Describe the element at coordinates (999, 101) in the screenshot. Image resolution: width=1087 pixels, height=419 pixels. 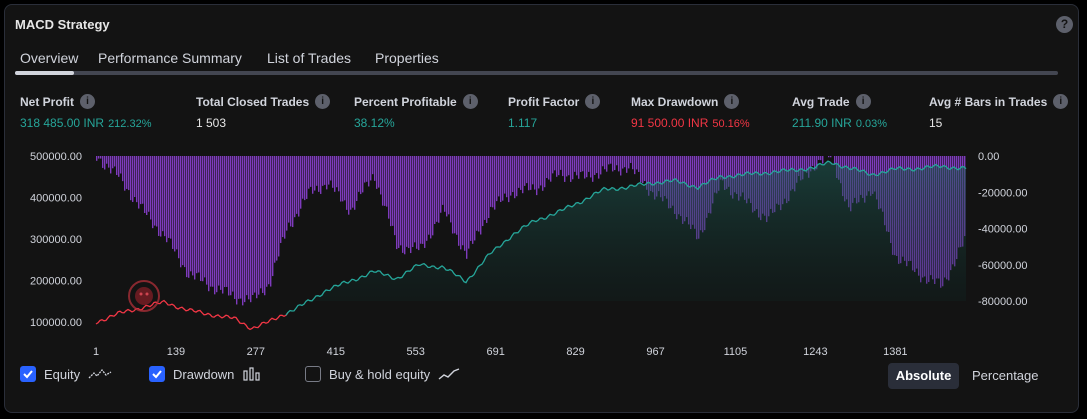
I see `metric-label: Avg # Bars in Trades i` at that location.